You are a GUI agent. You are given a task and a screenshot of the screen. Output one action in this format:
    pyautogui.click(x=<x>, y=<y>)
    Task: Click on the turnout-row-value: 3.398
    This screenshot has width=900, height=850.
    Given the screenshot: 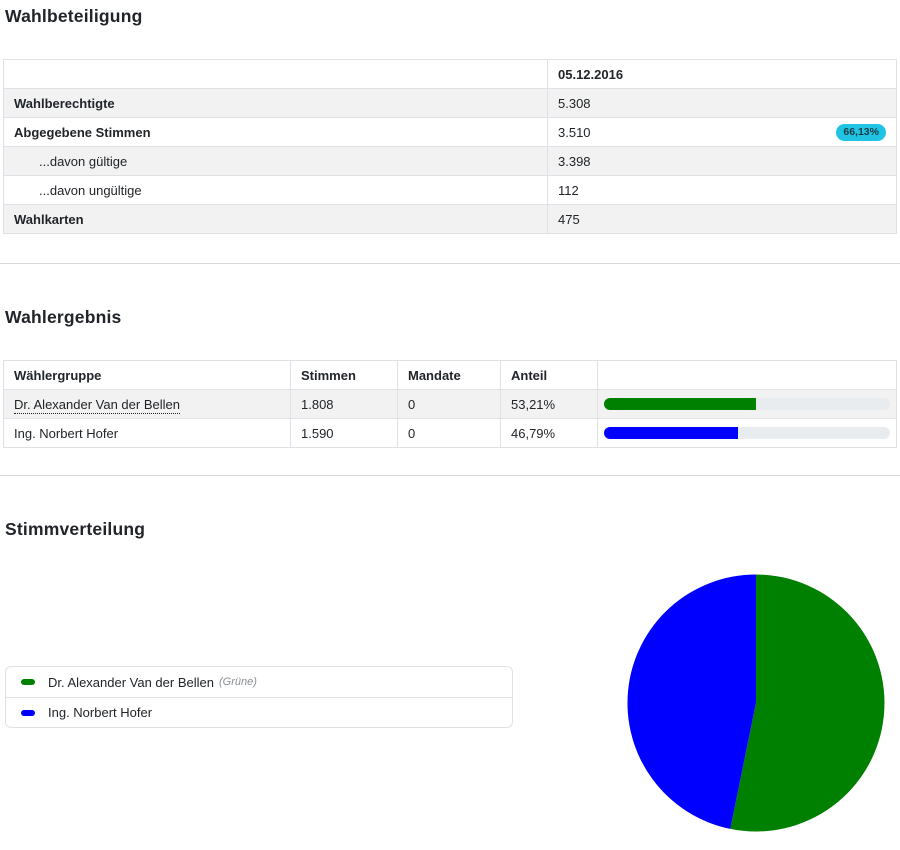 What is the action you would take?
    pyautogui.click(x=574, y=161)
    